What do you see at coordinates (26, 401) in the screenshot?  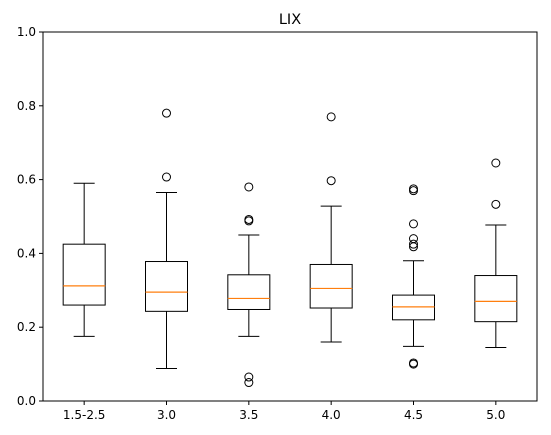 I see `y-tick-label: 0.0` at bounding box center [26, 401].